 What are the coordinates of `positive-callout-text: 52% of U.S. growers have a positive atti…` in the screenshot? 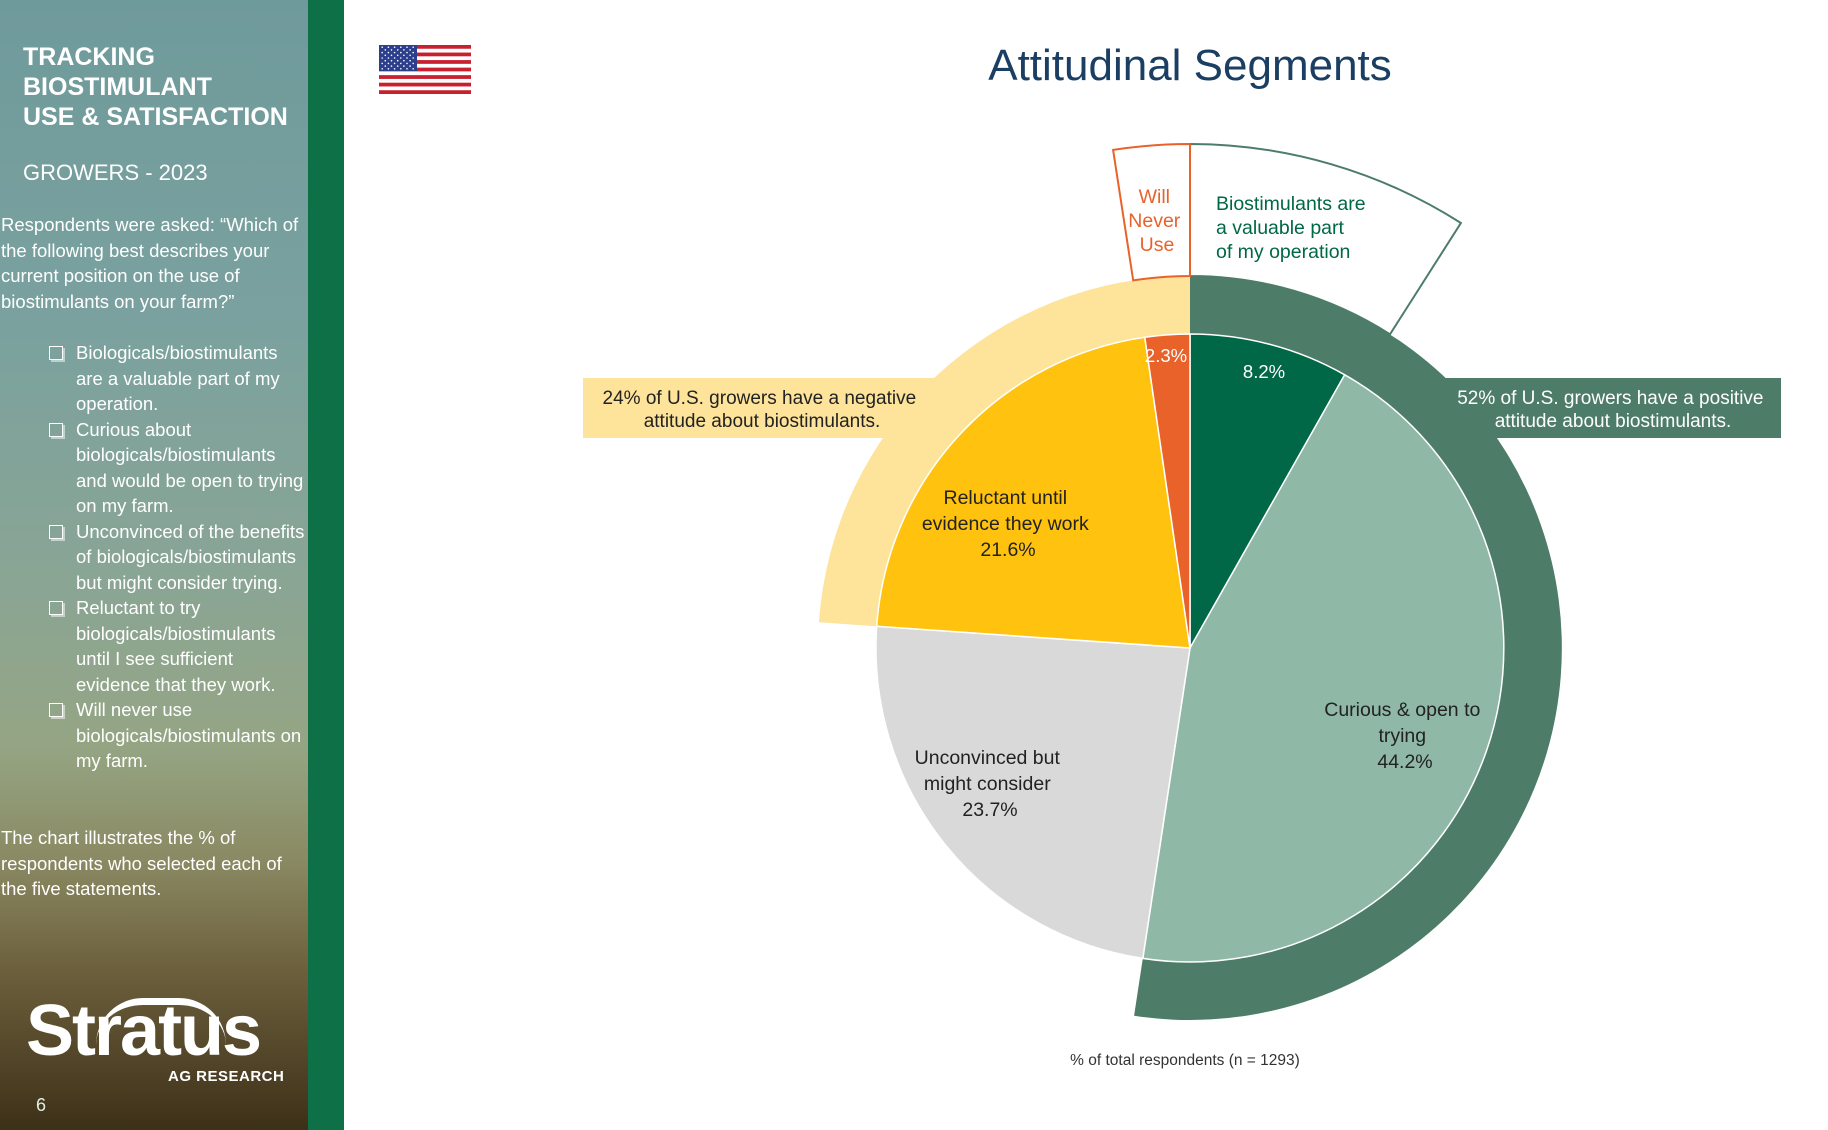 It's located at (1613, 410).